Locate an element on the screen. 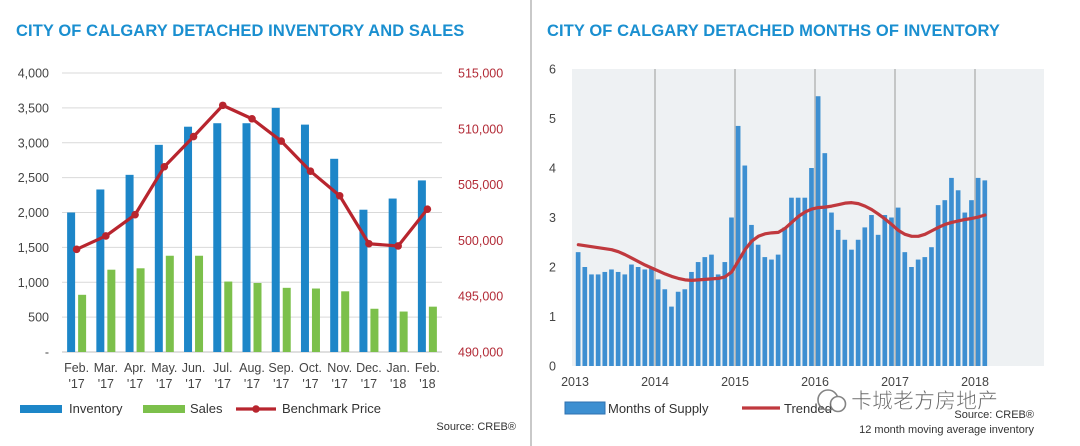  x-tick-label: Apr. is located at coordinates (135, 368).